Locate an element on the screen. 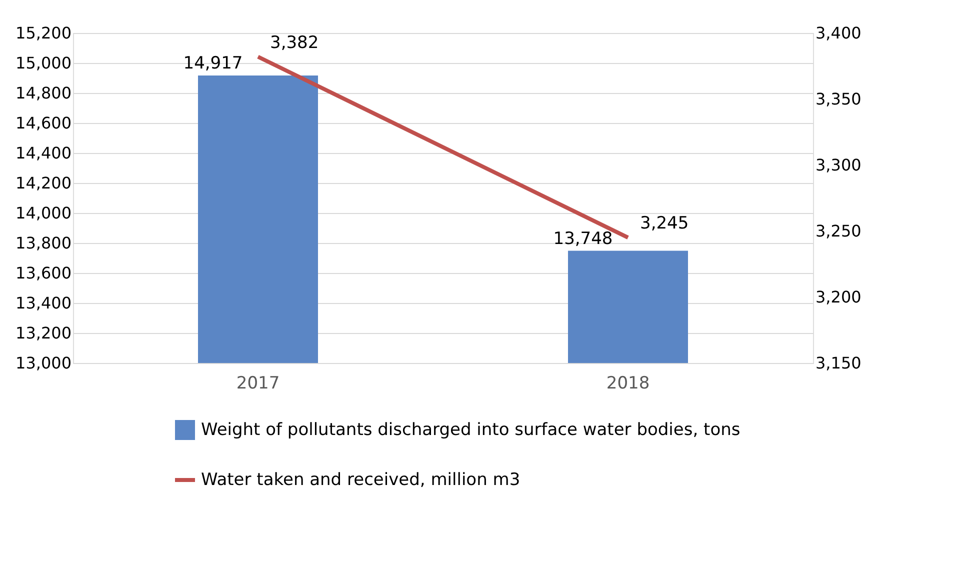 The width and height of the screenshot is (956, 580). data-label: 13,748 is located at coordinates (583, 238).